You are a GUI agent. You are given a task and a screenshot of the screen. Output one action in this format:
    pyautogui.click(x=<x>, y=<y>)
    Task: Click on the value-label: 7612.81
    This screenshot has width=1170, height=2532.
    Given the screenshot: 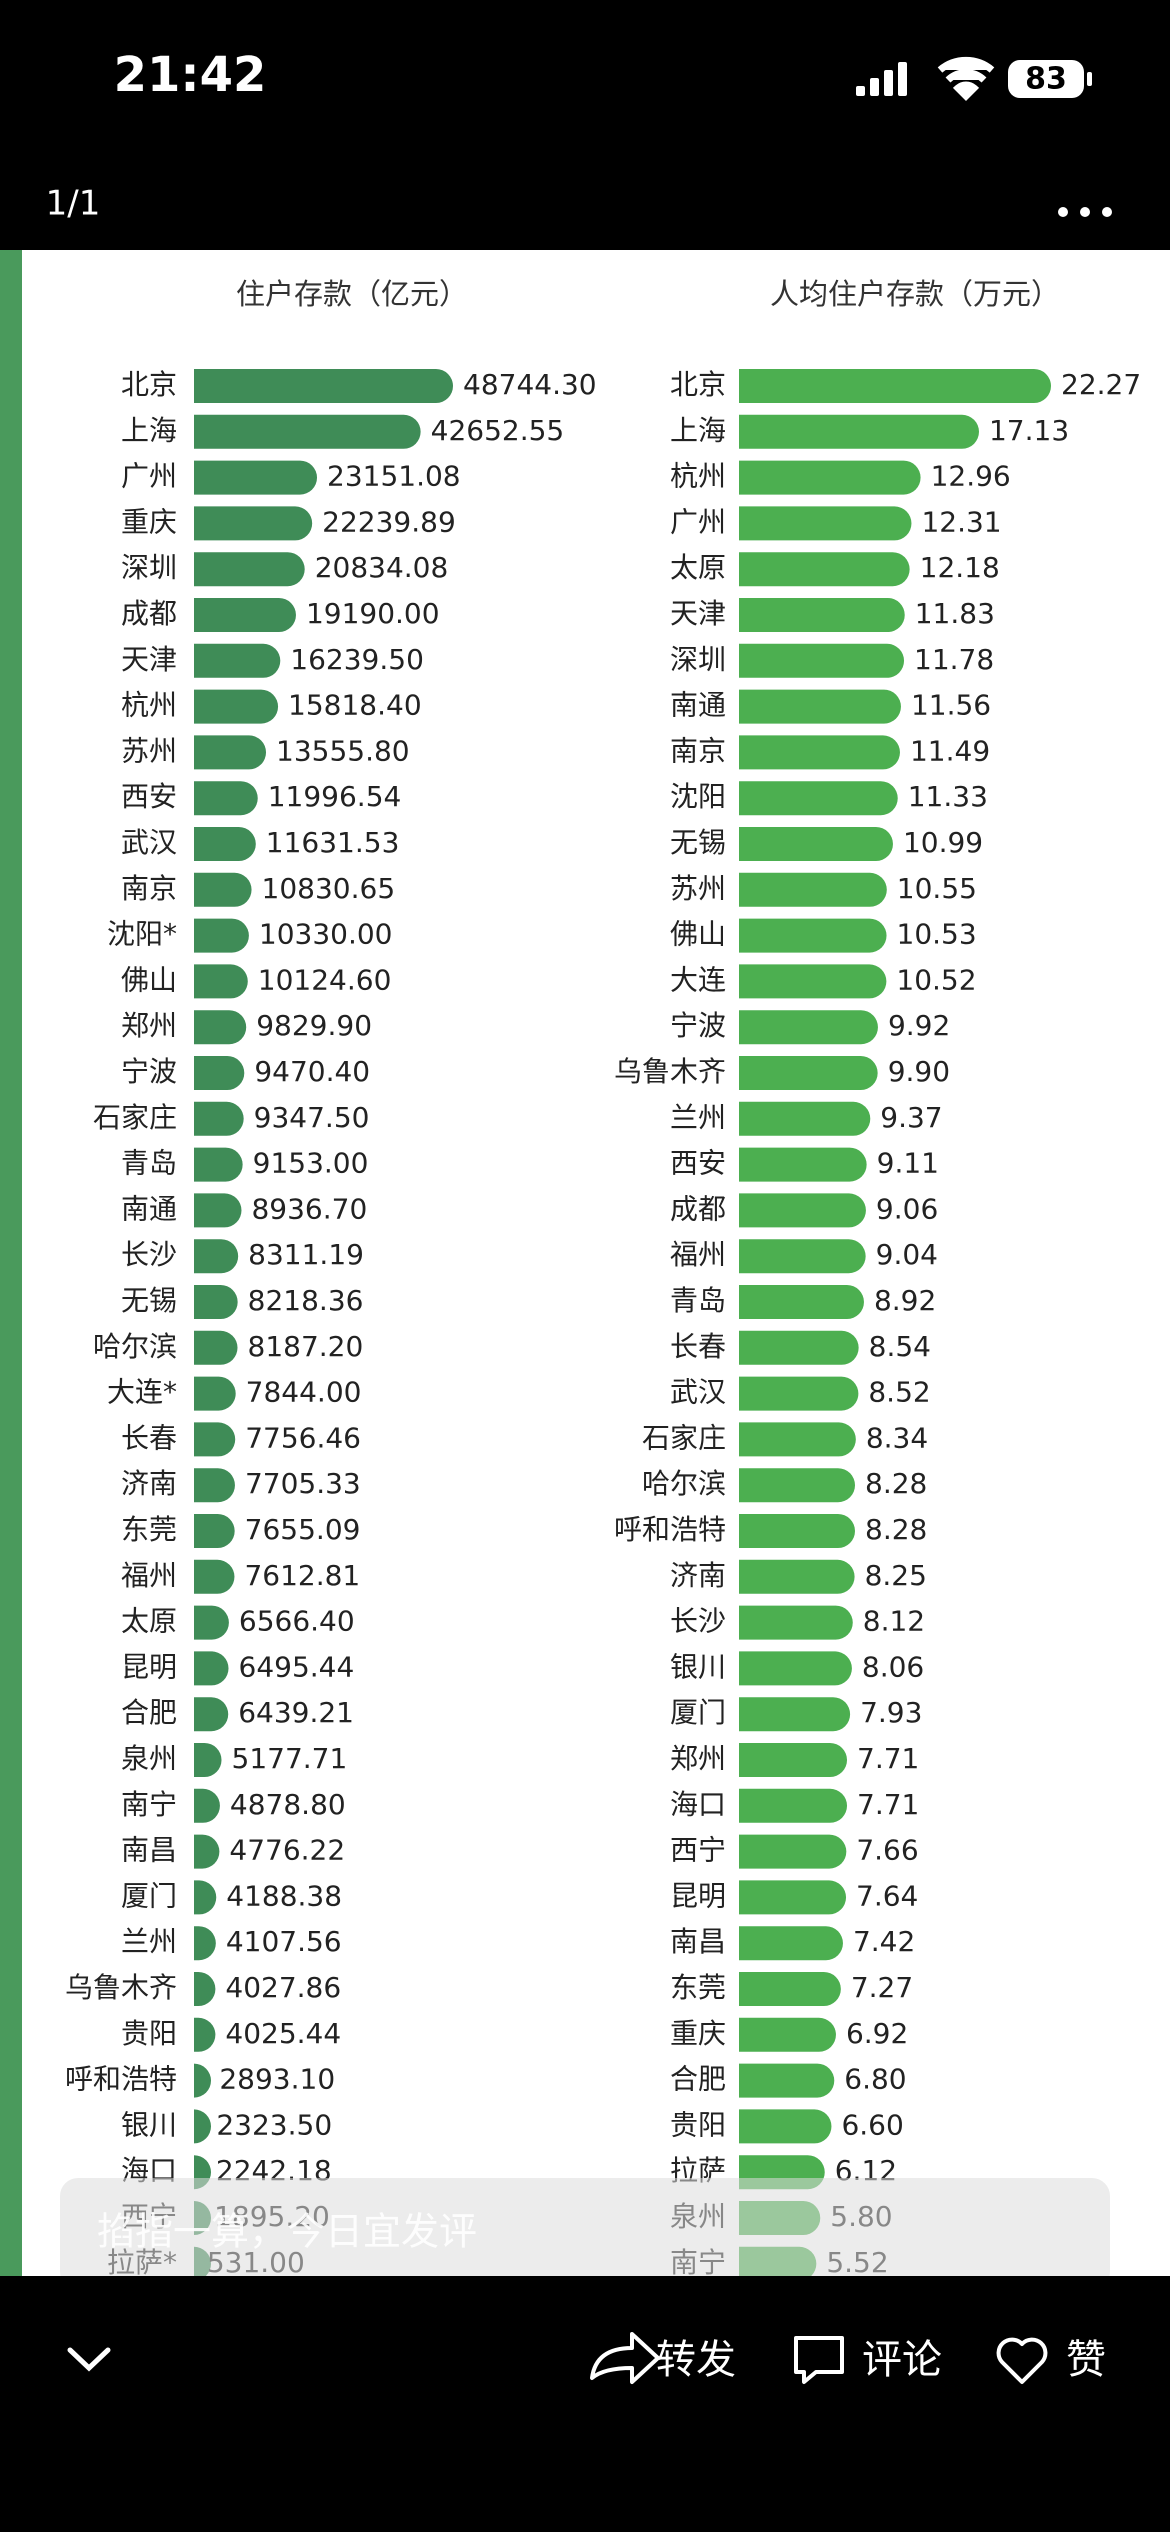 What is the action you would take?
    pyautogui.click(x=302, y=1575)
    